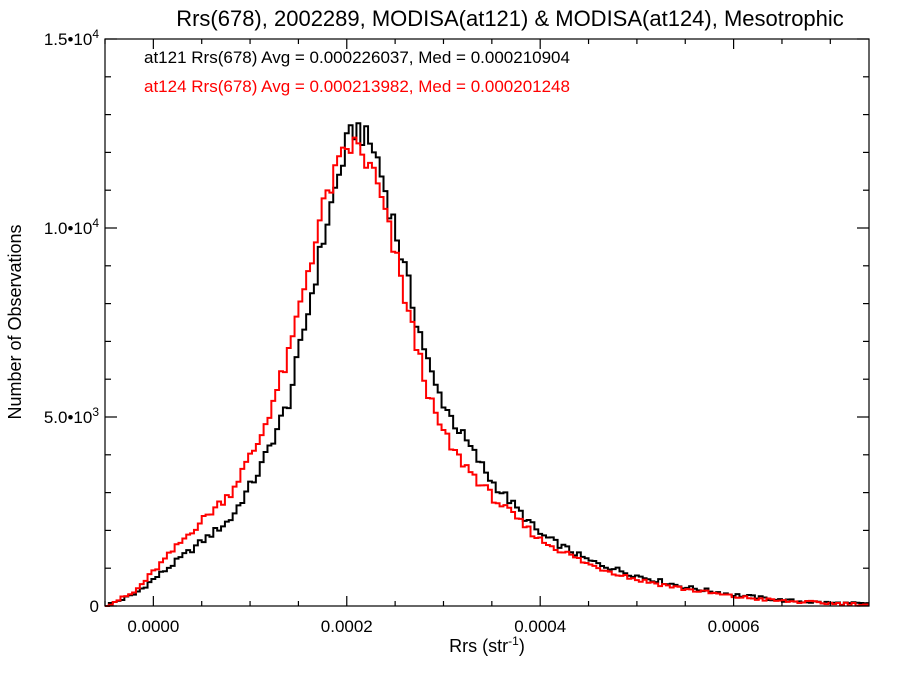  I want to click on x-axis-label-text: Rrs (str, so click(478, 646).